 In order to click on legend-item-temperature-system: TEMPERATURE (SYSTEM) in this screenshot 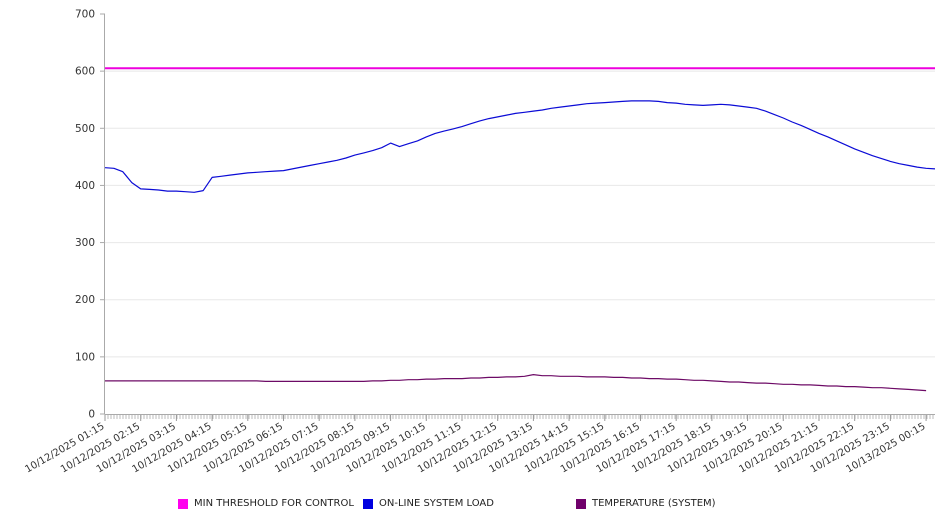, I will do `click(646, 503)`.